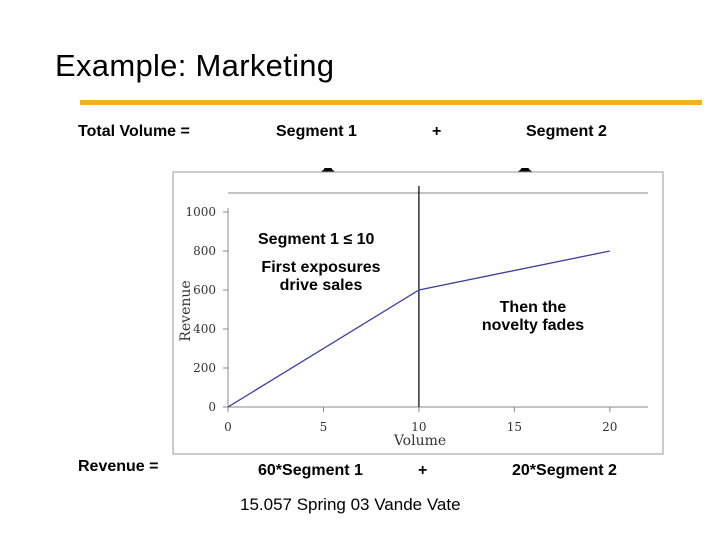  I want to click on y-tick-label: 1000, so click(200, 212).